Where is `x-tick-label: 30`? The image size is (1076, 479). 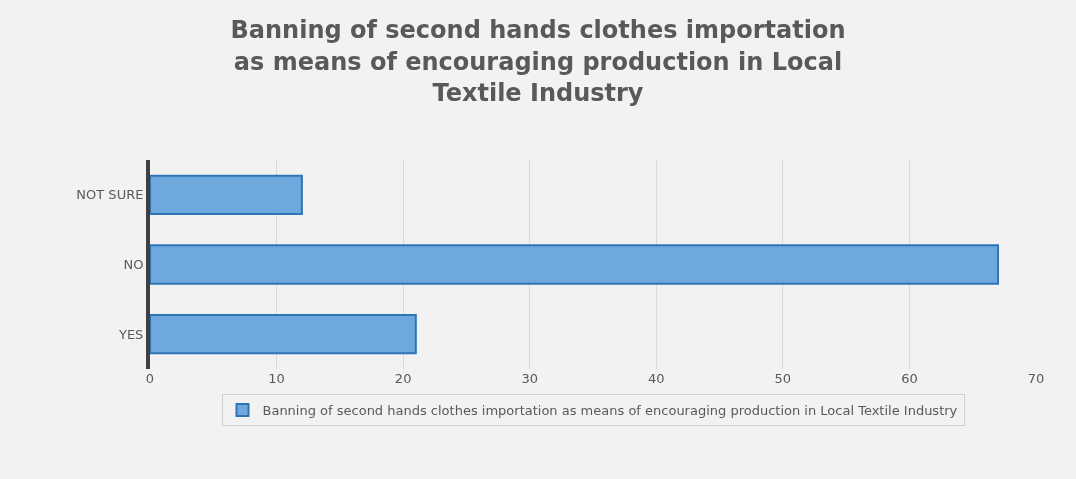
x-tick-label: 30 is located at coordinates (529, 378).